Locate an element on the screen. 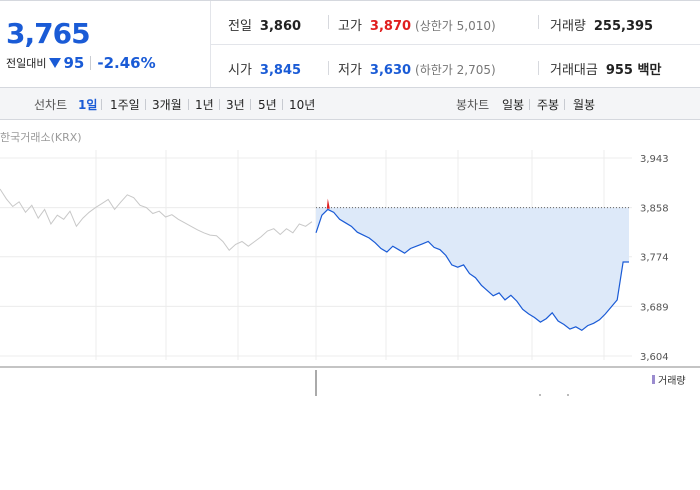 Image resolution: width=700 pixels, height=490 pixels. y-axis: 3,943 3,858 3,774 3,689 3,604 is located at coordinates (654, 258).